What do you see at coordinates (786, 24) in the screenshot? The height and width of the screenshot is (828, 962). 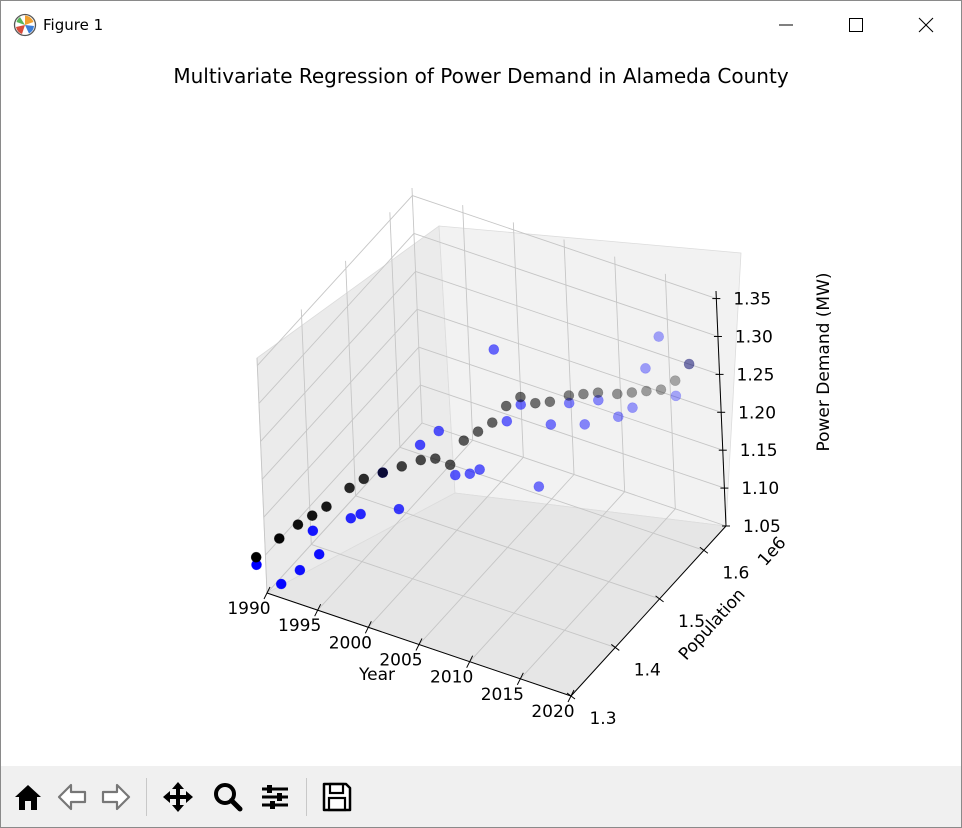 I see `minimize-button` at bounding box center [786, 24].